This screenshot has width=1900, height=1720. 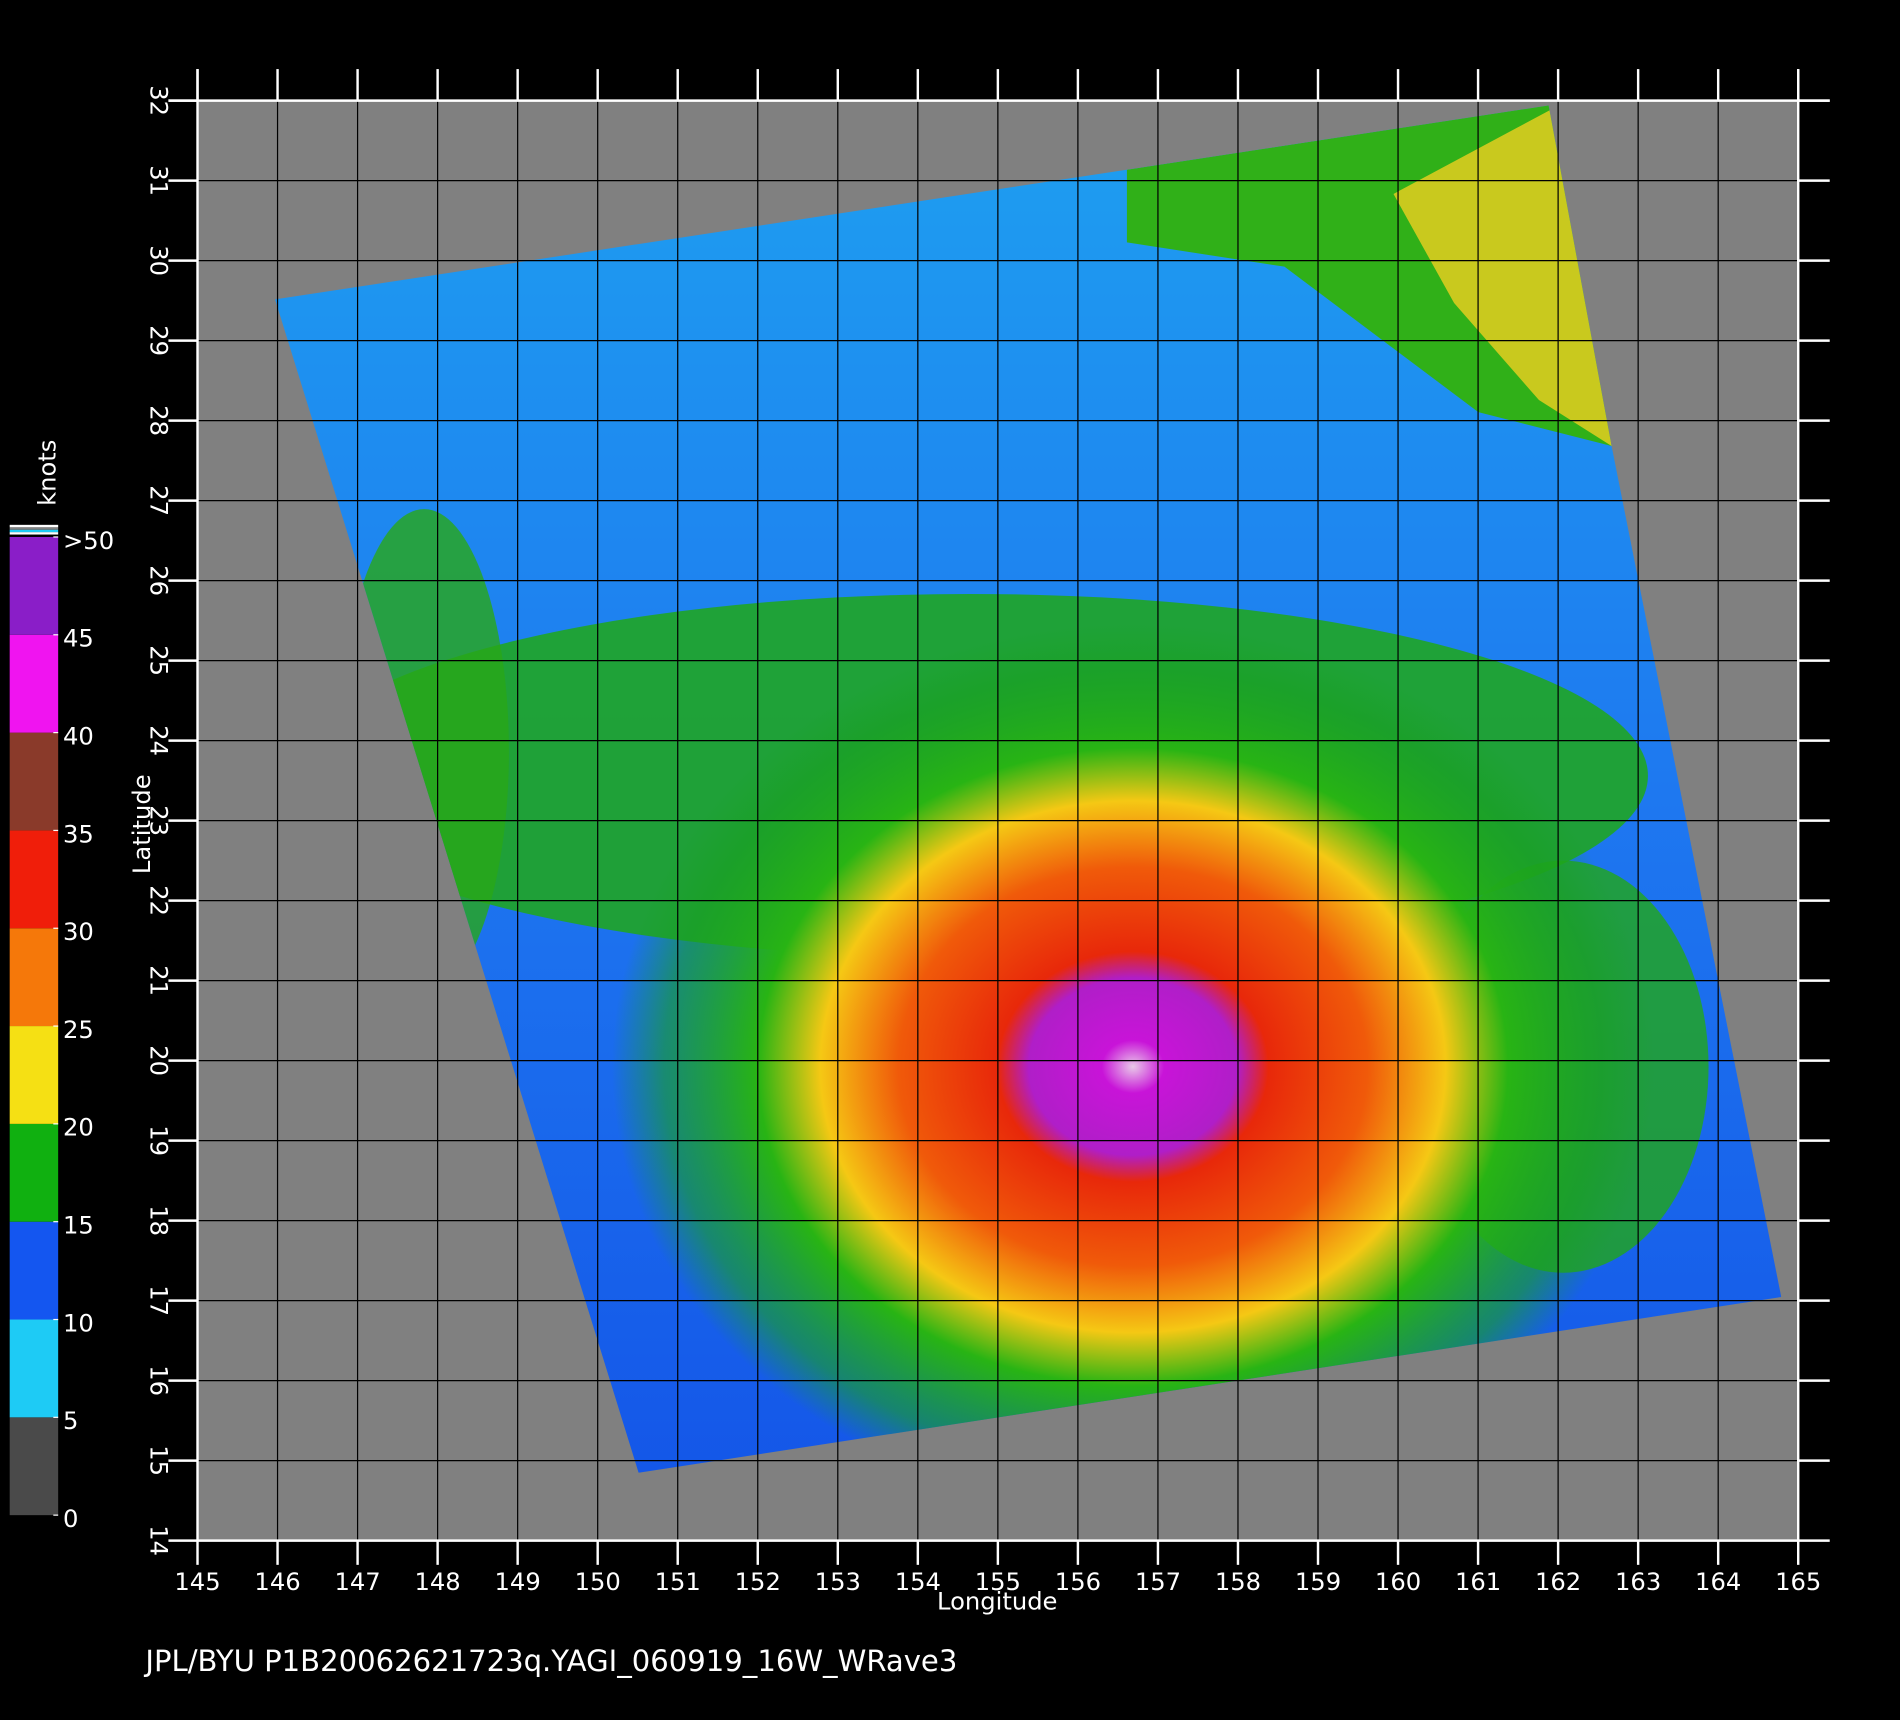 I want to click on y-tick-label: 32, so click(x=159, y=100).